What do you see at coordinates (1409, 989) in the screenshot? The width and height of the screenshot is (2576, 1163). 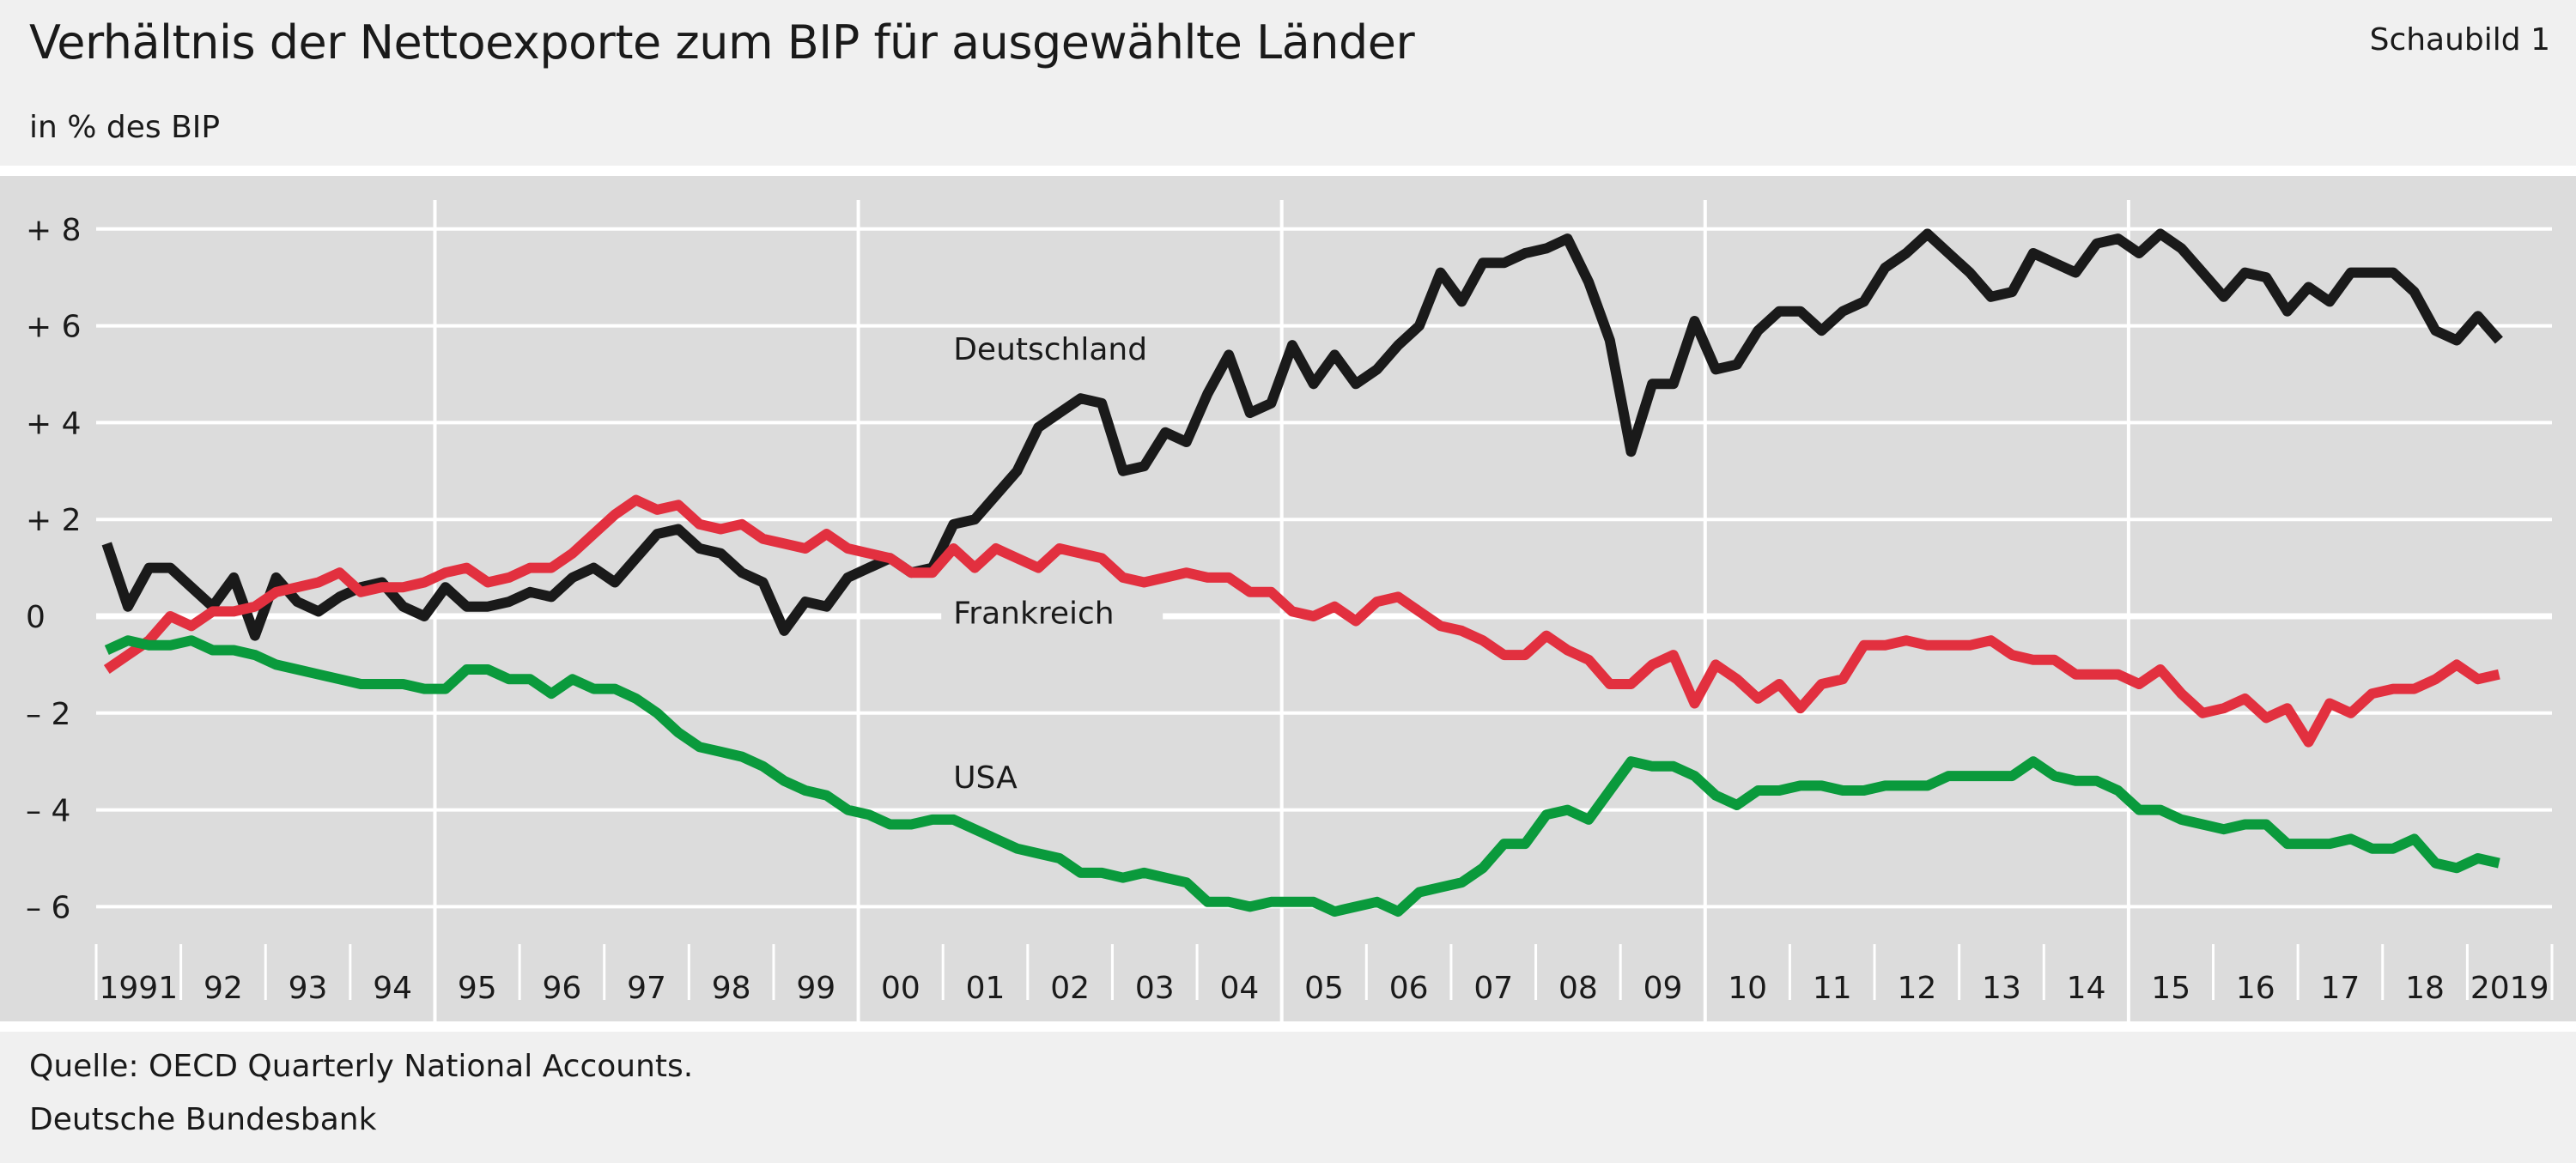 I see `x-tick-label: 06` at bounding box center [1409, 989].